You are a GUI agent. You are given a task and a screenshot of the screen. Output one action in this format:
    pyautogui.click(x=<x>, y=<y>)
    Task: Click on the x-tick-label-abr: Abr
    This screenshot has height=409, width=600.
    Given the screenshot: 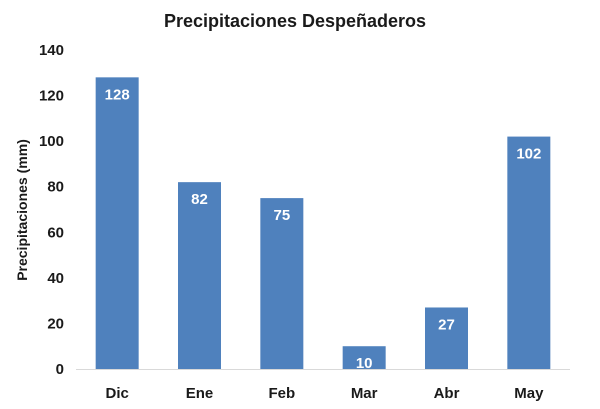 What is the action you would take?
    pyautogui.click(x=447, y=393)
    